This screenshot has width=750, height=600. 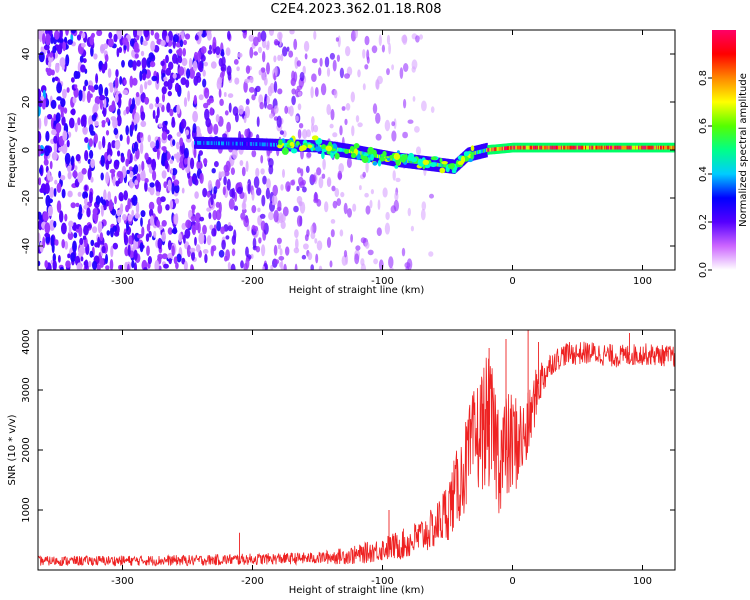 What do you see at coordinates (703, 126) in the screenshot?
I see `colorbar-tick-label: 0.6` at bounding box center [703, 126].